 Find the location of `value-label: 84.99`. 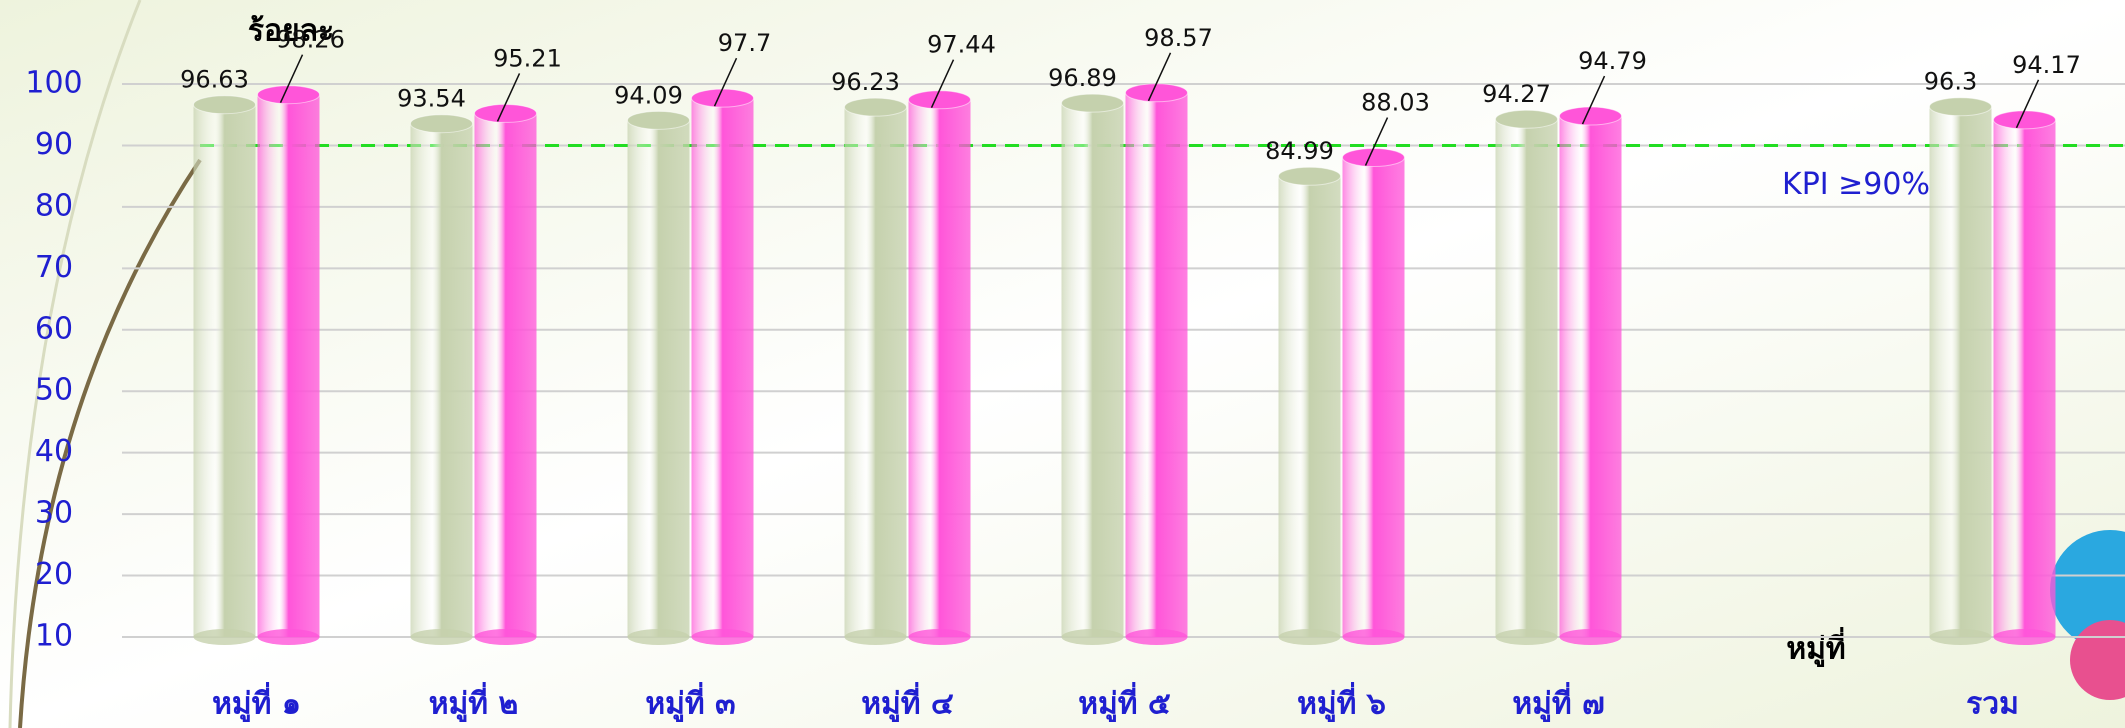

value-label: 84.99 is located at coordinates (1299, 151).